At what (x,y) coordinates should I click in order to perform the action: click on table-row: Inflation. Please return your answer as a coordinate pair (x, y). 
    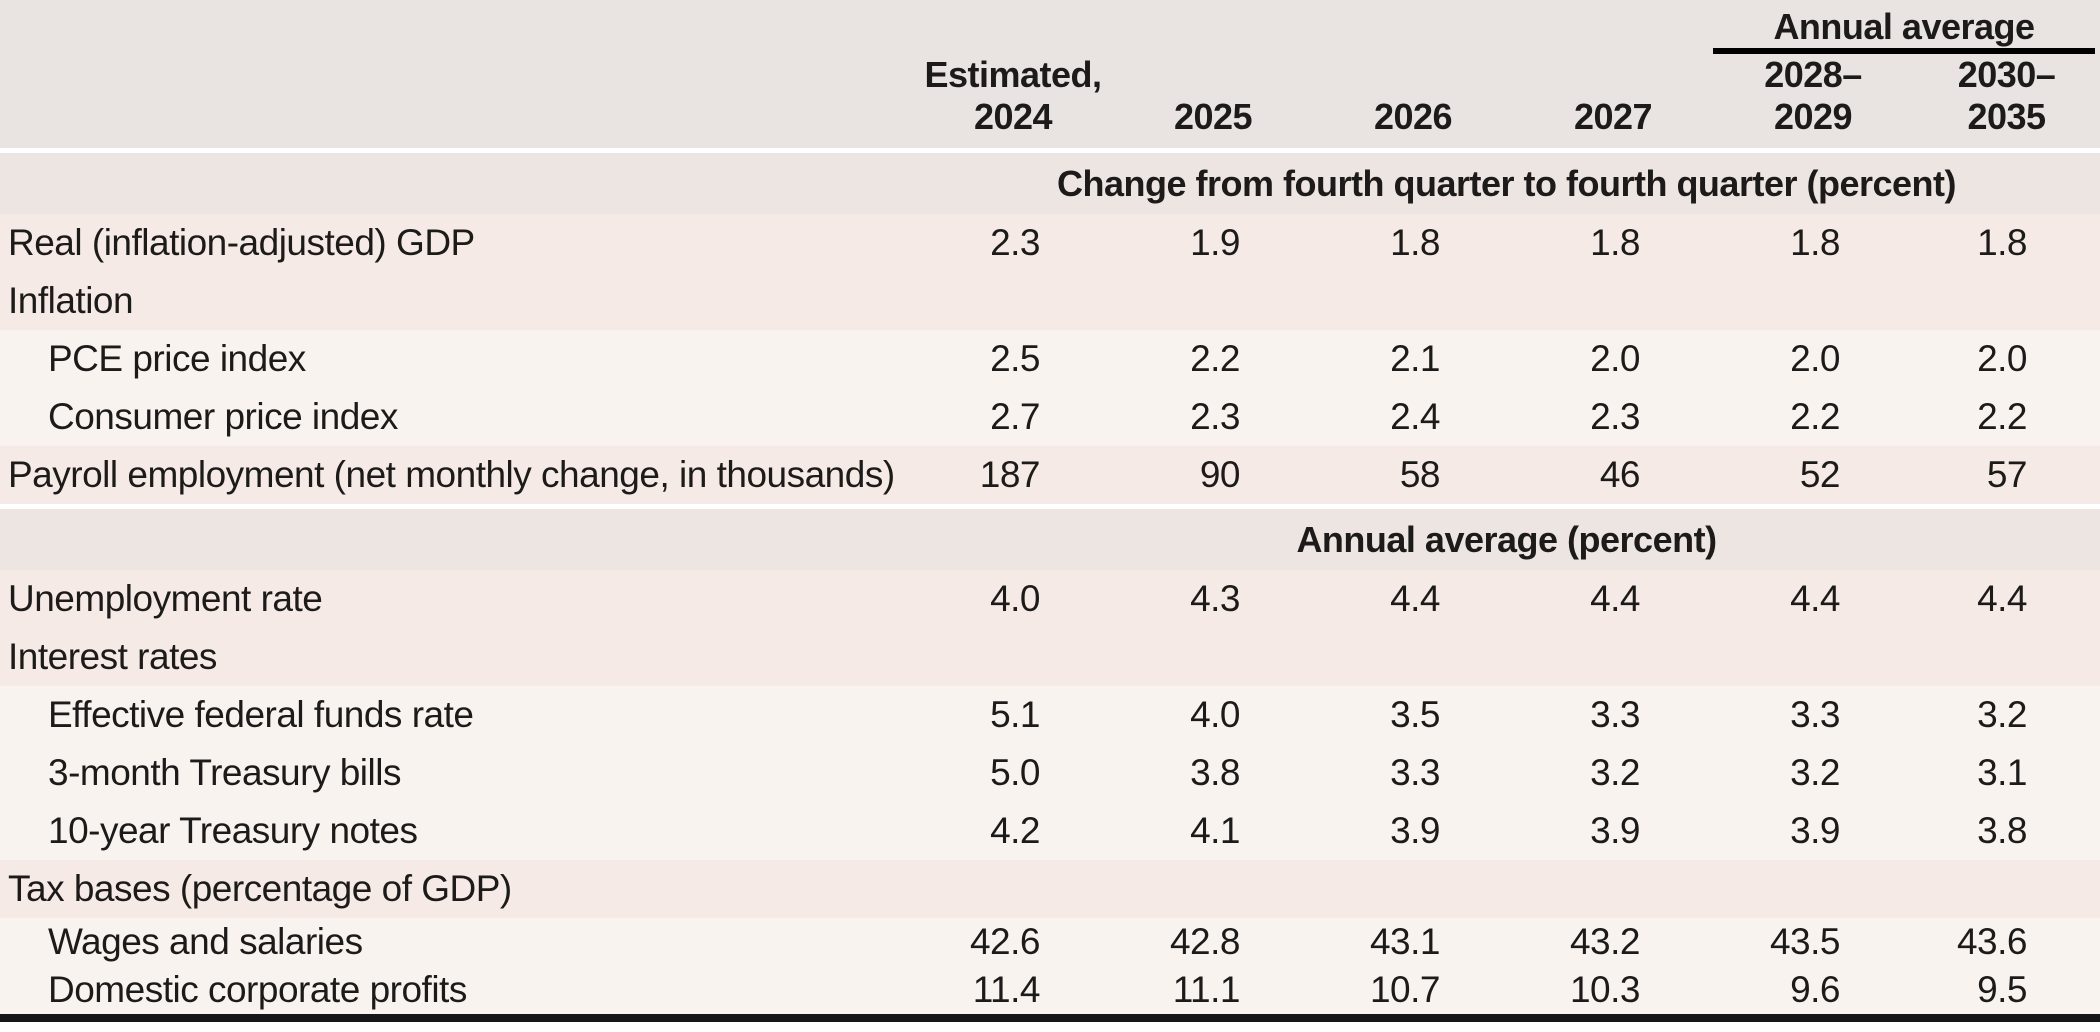
    Looking at the image, I should click on (1050, 301).